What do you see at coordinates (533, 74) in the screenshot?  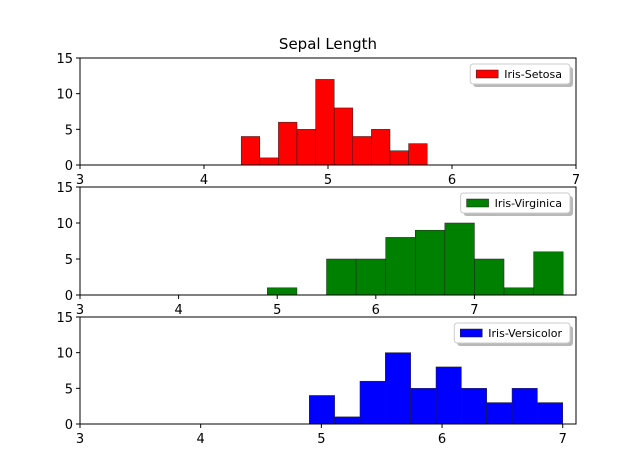 I see `legend-label: Iris-Setosa` at bounding box center [533, 74].